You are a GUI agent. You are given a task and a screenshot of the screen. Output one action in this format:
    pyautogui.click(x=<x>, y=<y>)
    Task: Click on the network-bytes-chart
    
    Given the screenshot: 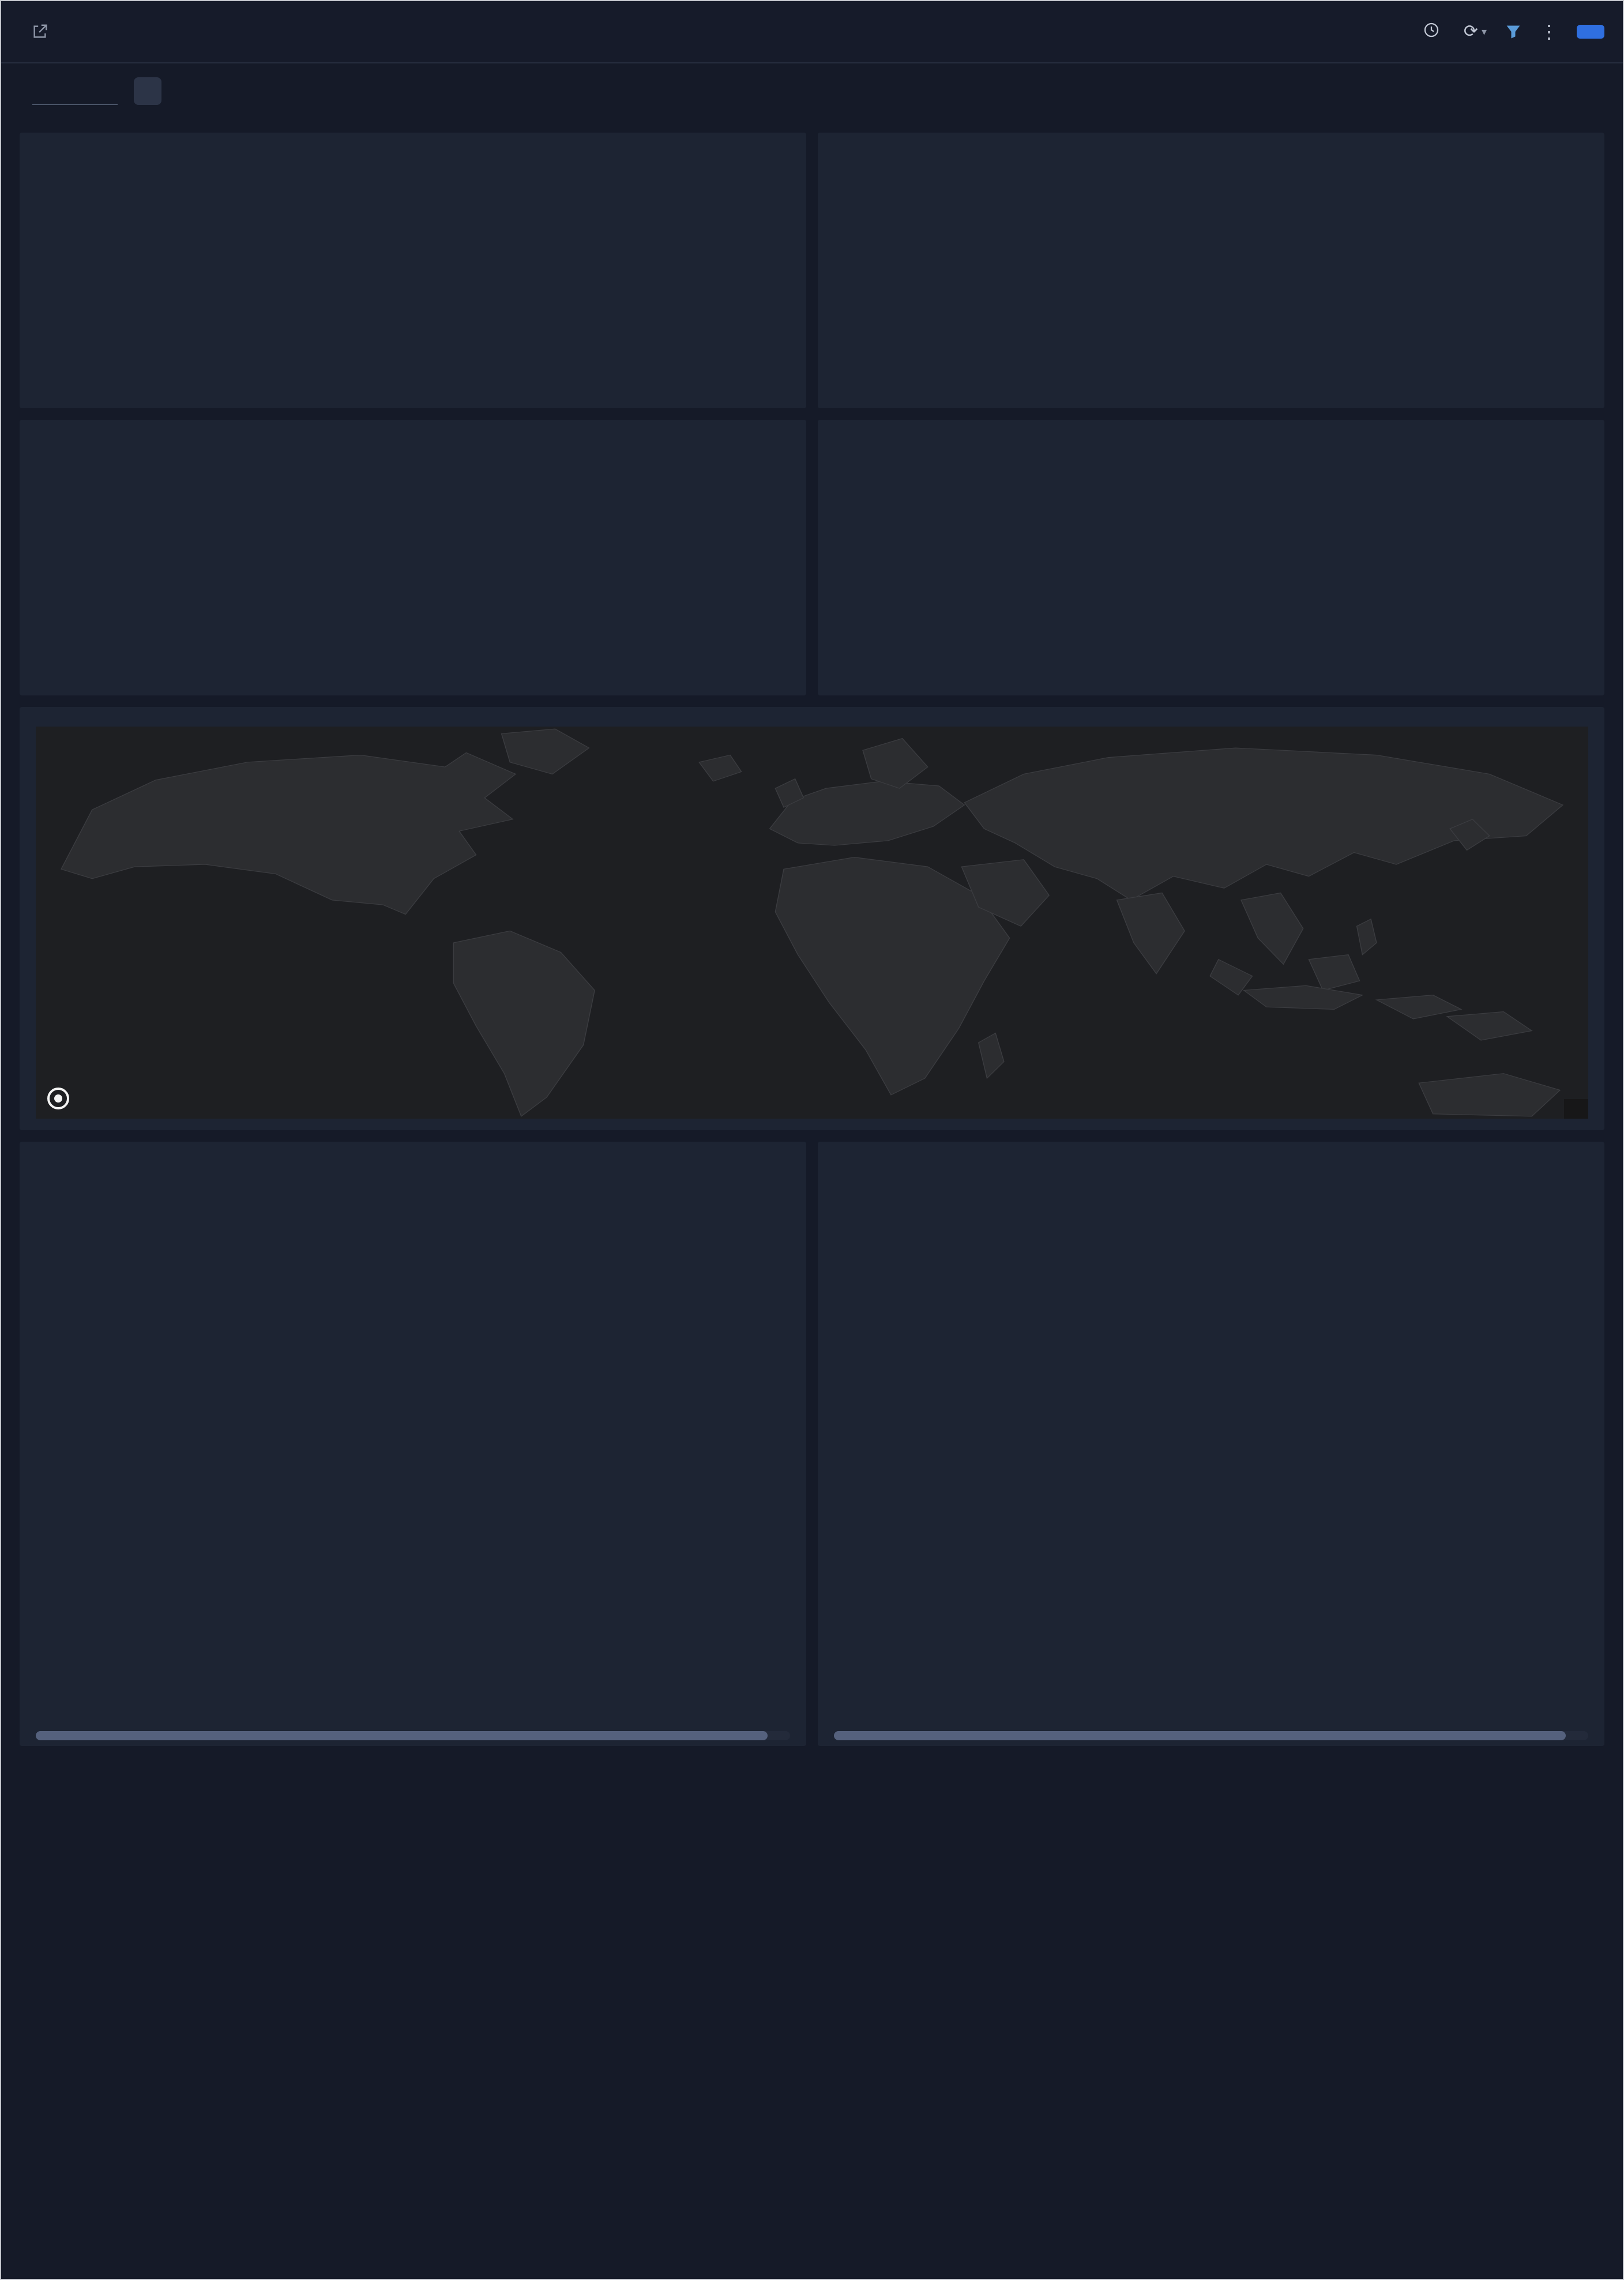 What is the action you would take?
    pyautogui.click(x=1211, y=560)
    